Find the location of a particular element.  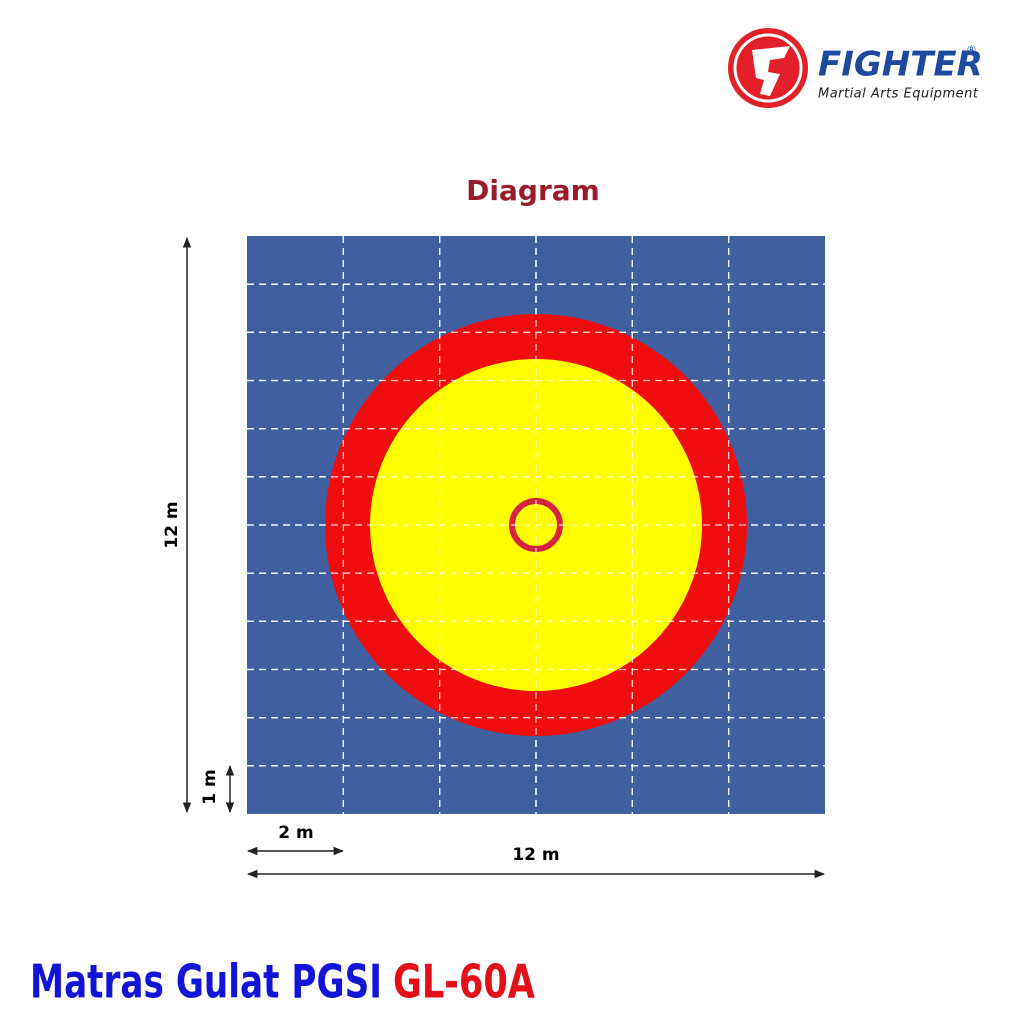

logo-ring is located at coordinates (768, 68).